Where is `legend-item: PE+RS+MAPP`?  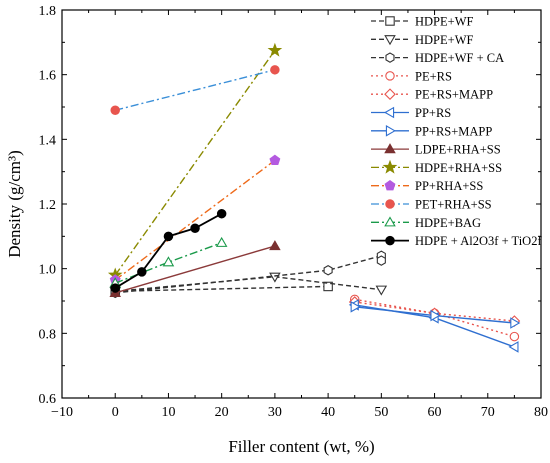
legend-item: PE+RS+MAPP is located at coordinates (432, 95).